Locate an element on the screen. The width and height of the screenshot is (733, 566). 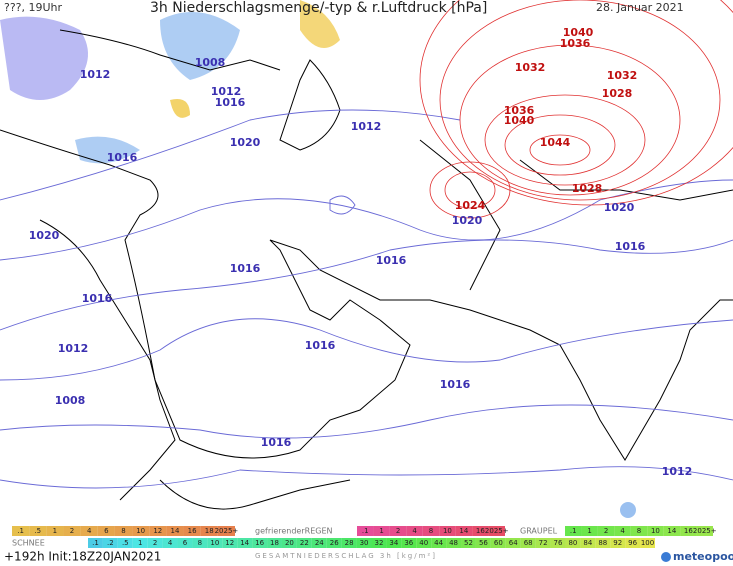
freezing-rain-scale-value: 10 is located at coordinates (447, 531).